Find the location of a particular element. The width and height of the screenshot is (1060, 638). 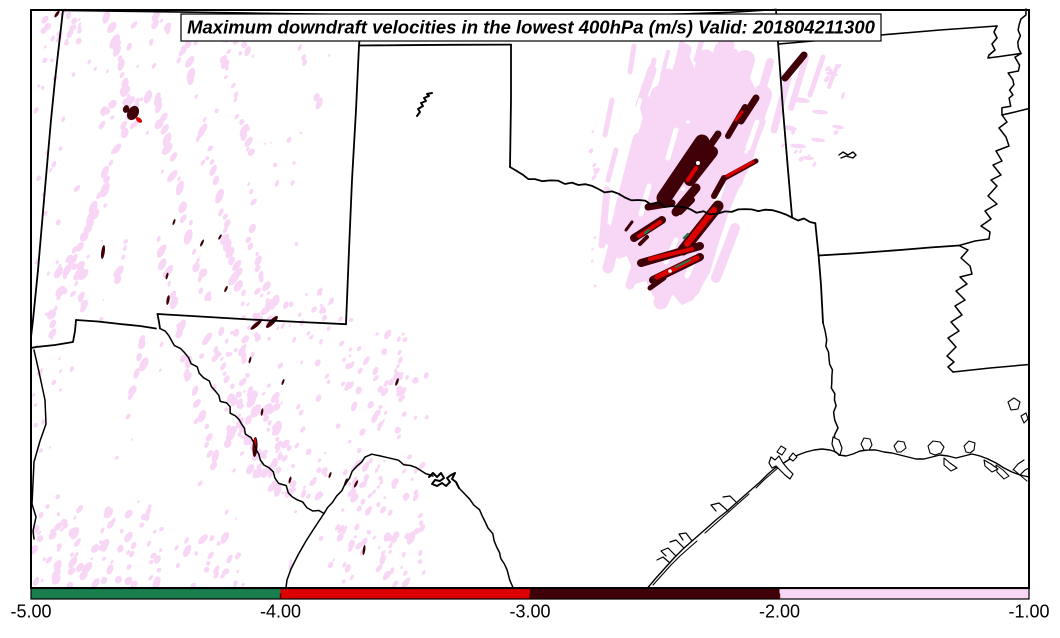

svg-text: -2.00 is located at coordinates (779, 612).